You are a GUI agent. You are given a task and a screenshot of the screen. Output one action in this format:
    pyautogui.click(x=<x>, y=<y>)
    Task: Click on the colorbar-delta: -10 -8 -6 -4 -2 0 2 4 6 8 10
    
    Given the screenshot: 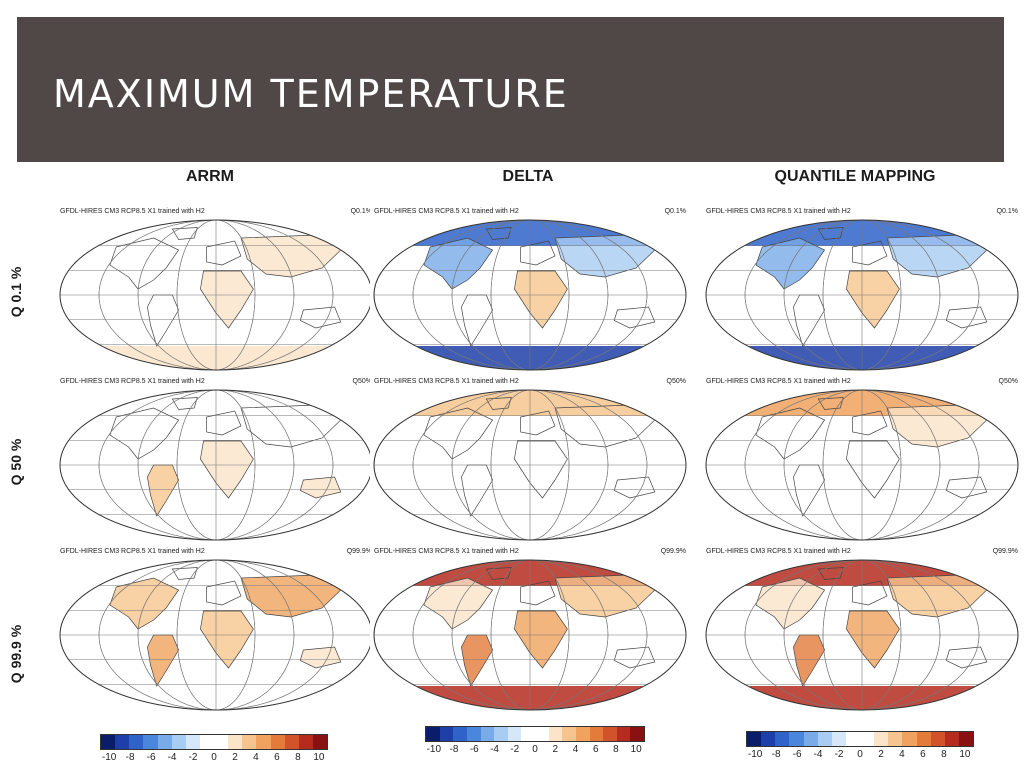 What is the action you would take?
    pyautogui.click(x=535, y=746)
    